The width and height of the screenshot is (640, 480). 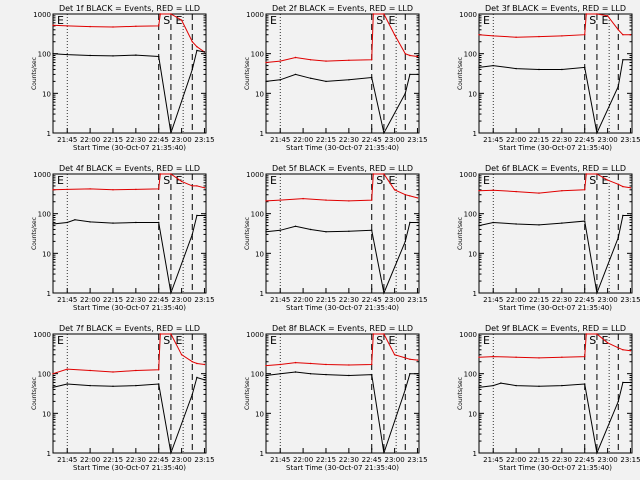 I want to click on y-tick-label: 1000, so click(x=255, y=335).